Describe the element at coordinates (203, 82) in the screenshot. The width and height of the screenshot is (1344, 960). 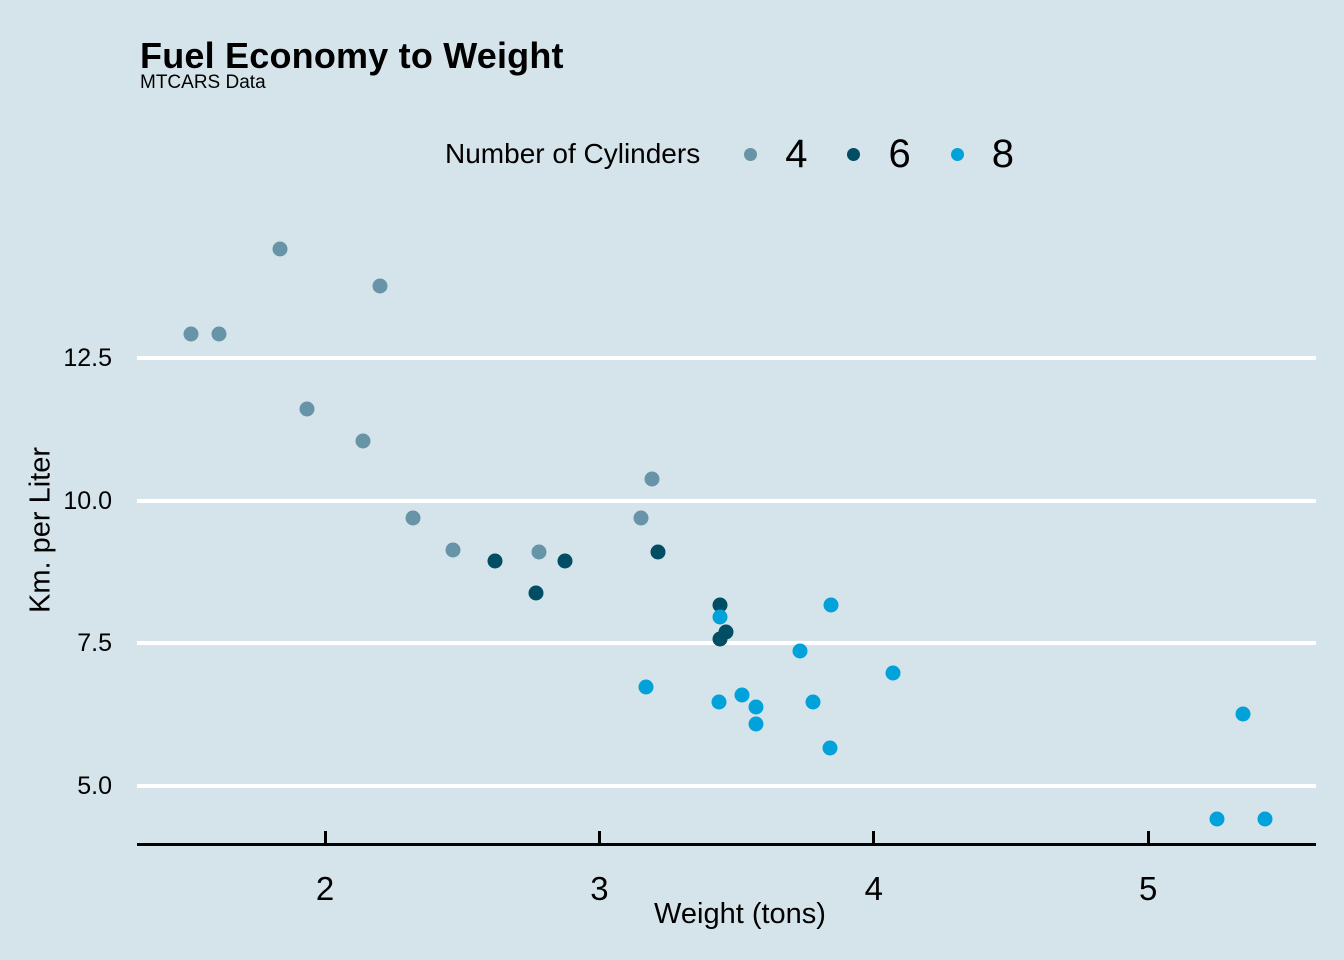
I see `chart-subtitle: MTCARS Data` at that location.